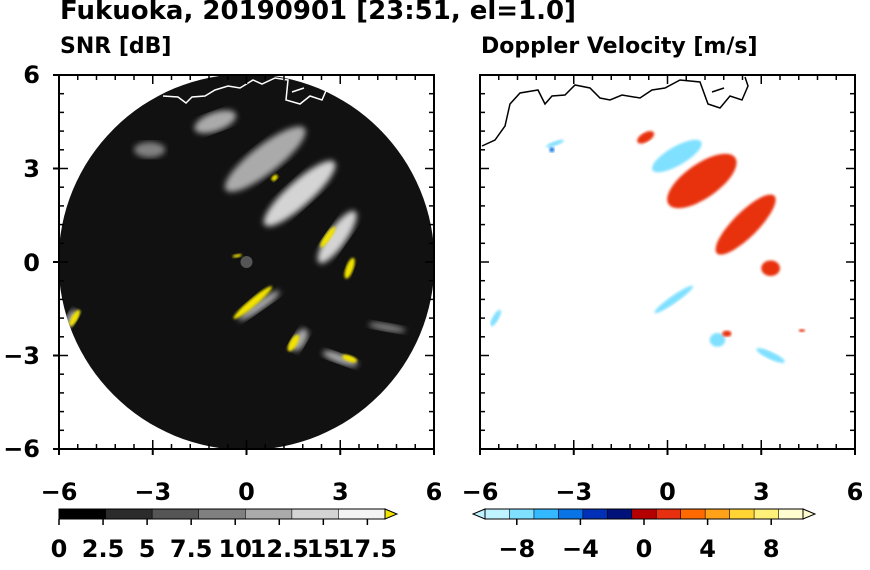 The image size is (870, 570). I want to click on snr-y-tick-label: 0, so click(31, 263).